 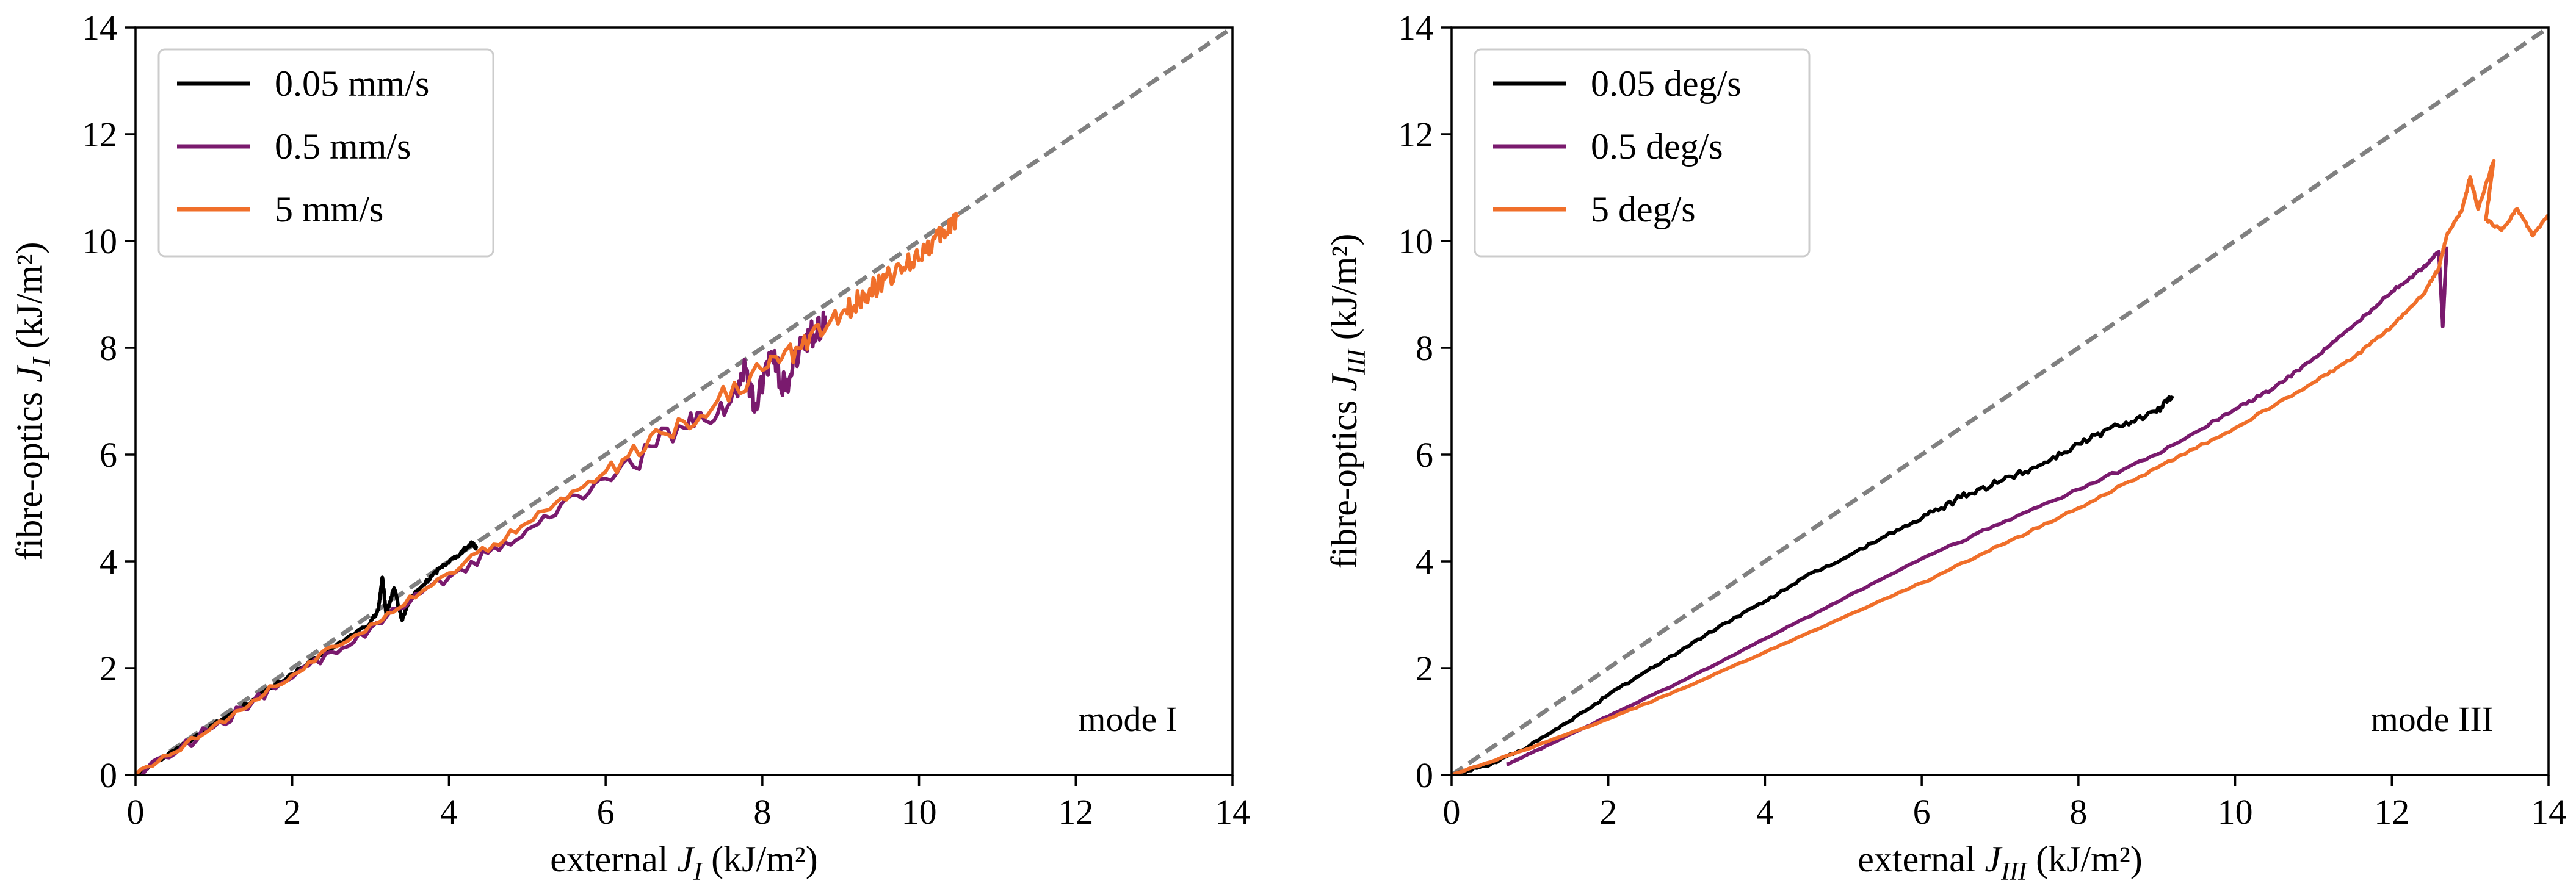 What do you see at coordinates (343, 146) in the screenshot?
I see `legend-label: 0.5 mm/s` at bounding box center [343, 146].